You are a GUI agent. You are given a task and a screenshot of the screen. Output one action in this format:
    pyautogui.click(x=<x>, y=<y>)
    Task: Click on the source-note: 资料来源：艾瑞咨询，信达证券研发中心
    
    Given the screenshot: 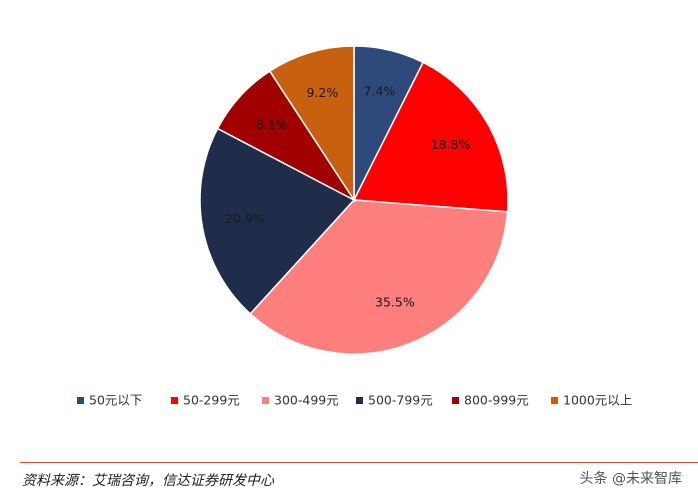 What is the action you would take?
    pyautogui.click(x=148, y=481)
    